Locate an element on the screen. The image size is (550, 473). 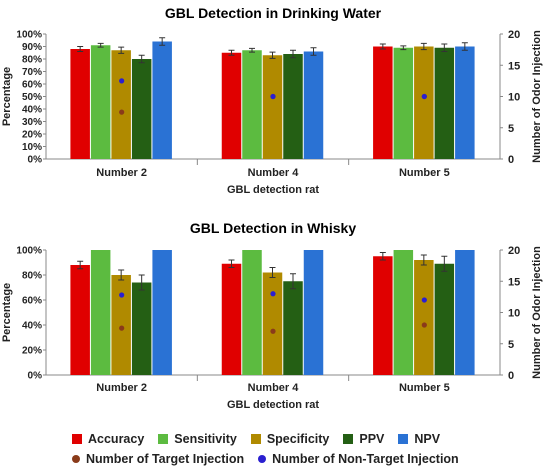
legend-label-non-target-injection: Number of Non-Target Injection is located at coordinates (365, 459).